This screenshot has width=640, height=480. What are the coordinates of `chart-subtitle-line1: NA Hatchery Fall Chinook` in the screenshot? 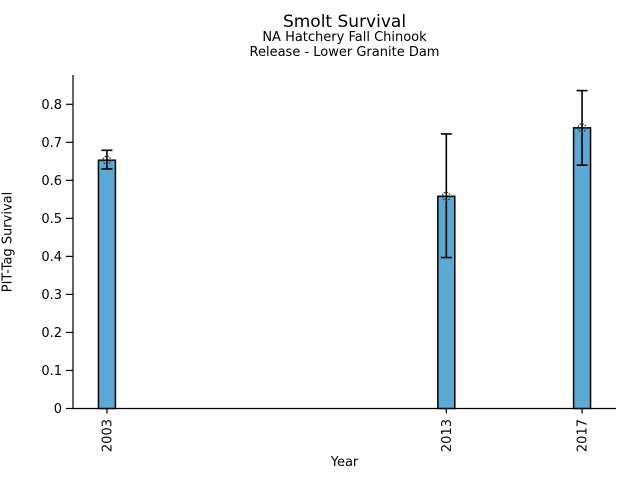 It's located at (344, 37).